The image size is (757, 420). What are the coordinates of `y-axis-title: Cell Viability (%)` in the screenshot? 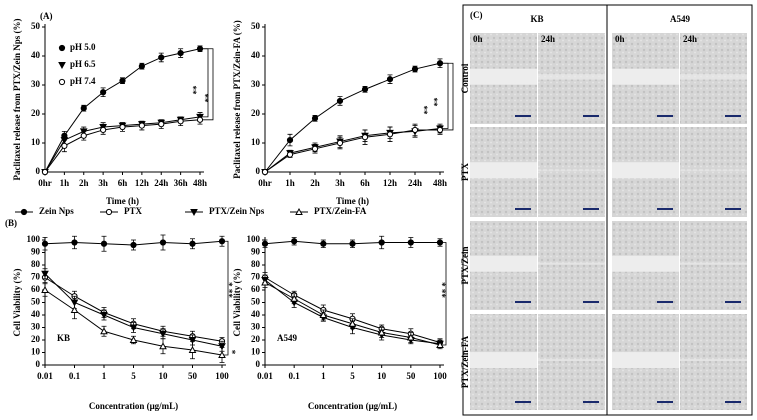 It's located at (17, 303).